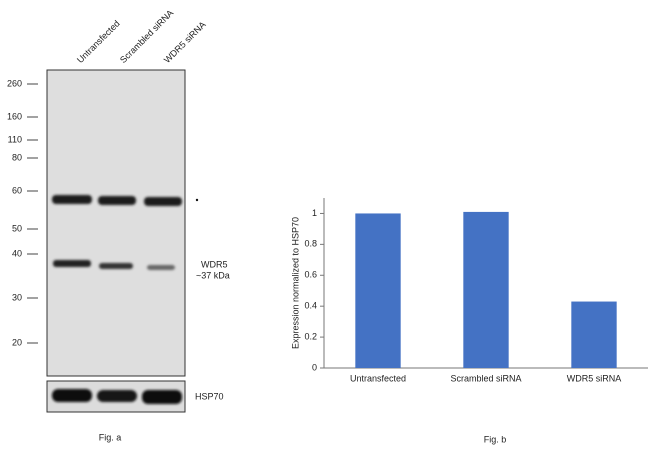 Image resolution: width=650 pixels, height=450 pixels. What do you see at coordinates (209, 396) in the screenshot?
I see `control-label: HSP70` at bounding box center [209, 396].